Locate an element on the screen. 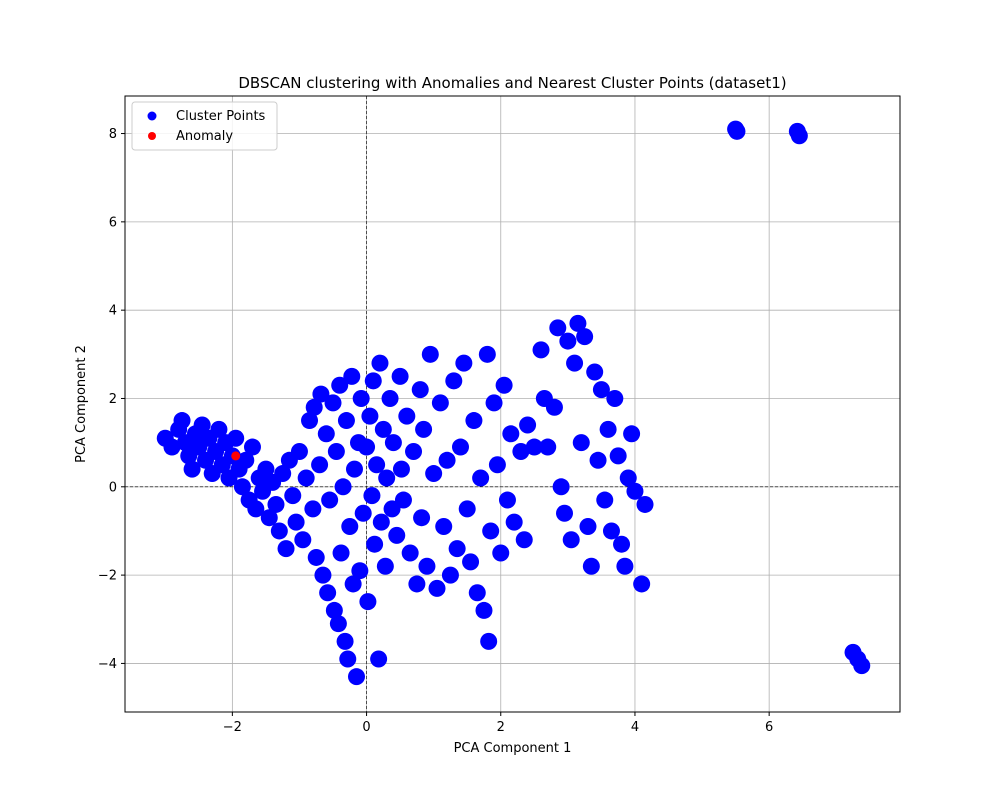 The height and width of the screenshot is (800, 1000). x-tick-label: 4 is located at coordinates (635, 727).